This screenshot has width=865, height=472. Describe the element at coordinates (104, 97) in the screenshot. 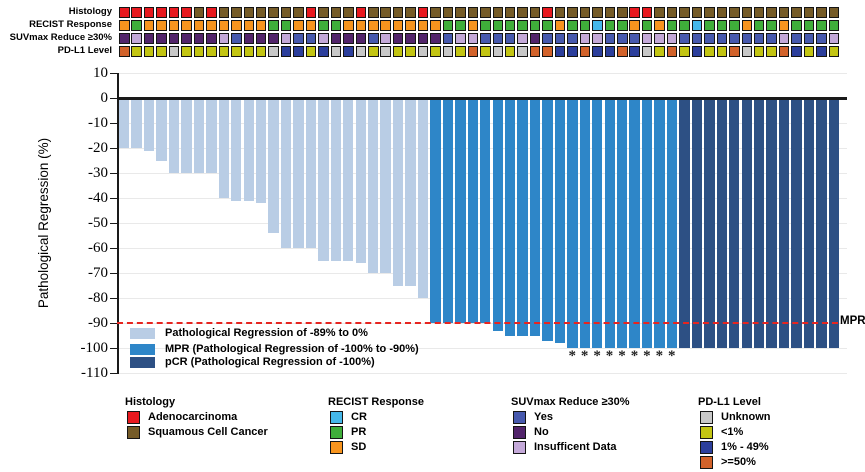

I see `y-tick-label: 0` at that location.